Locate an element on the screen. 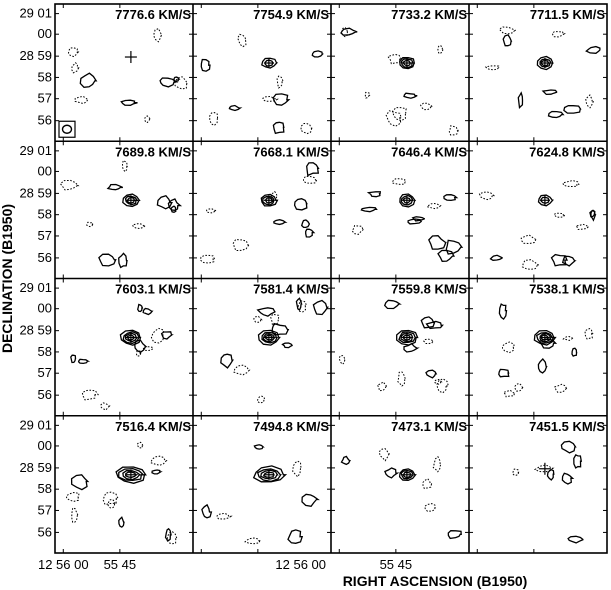 The image size is (611, 590). velocity-label: 7689.8 KM/S is located at coordinates (153, 151).